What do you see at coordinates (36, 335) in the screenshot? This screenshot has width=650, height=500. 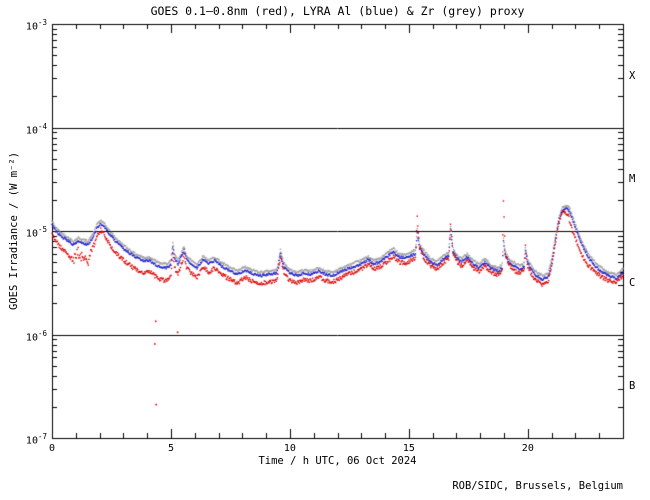 I see `y-tick-label: 10⁻⁶` at bounding box center [36, 335].